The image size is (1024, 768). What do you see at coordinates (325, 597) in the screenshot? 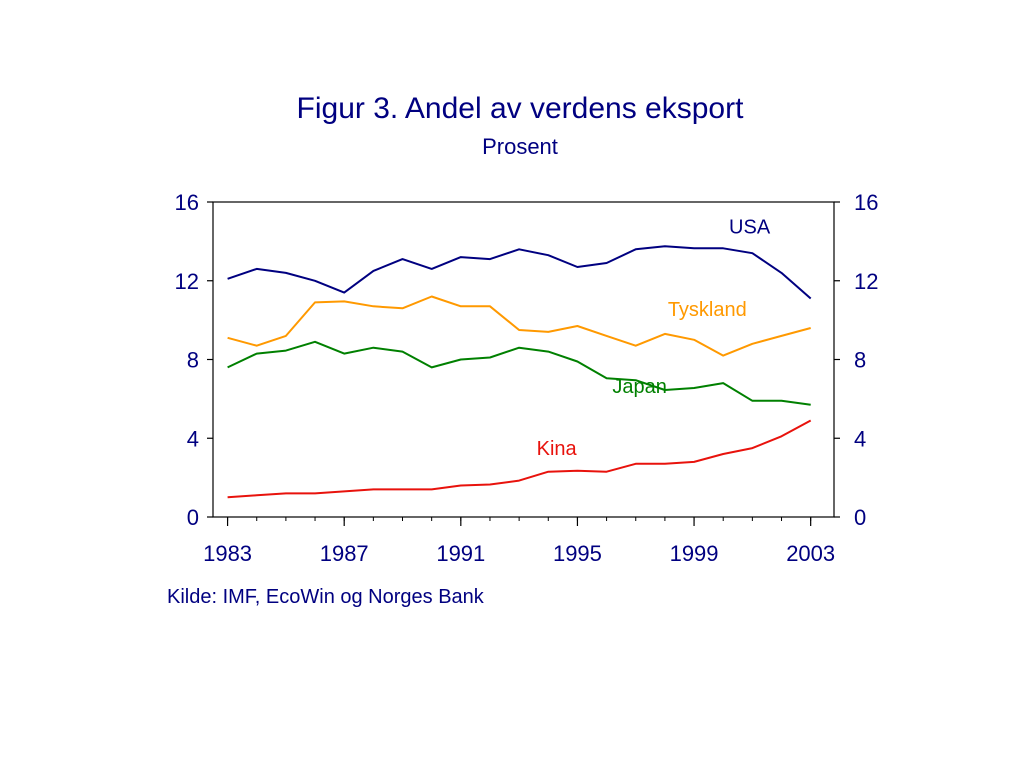
I see `source-note: Kilde: IMF, EcoWin og Norges Bank` at bounding box center [325, 597].